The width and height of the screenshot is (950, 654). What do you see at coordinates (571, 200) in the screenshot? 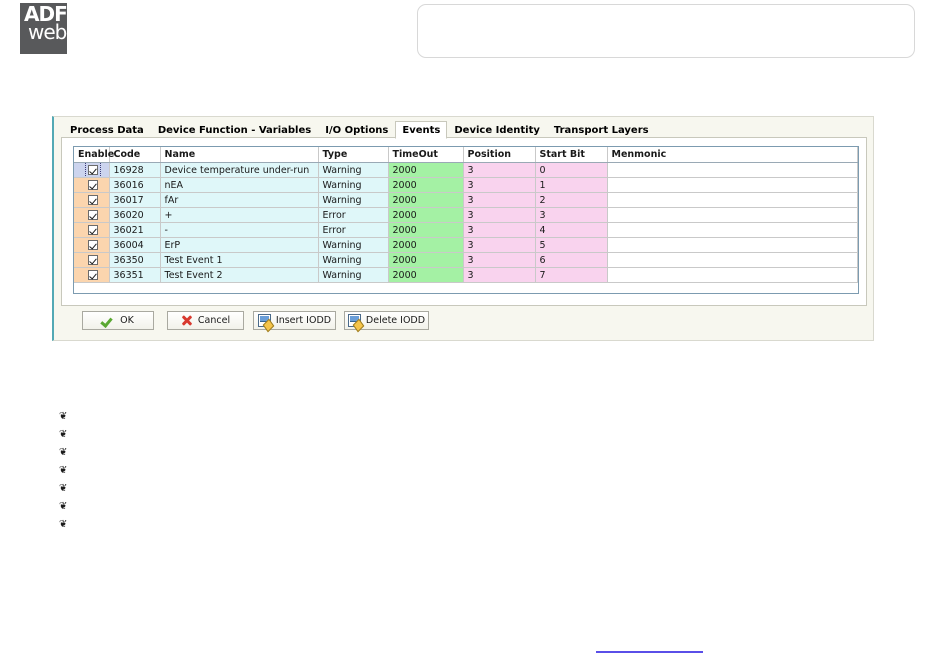
I see `cell-startbit: 2` at bounding box center [571, 200].